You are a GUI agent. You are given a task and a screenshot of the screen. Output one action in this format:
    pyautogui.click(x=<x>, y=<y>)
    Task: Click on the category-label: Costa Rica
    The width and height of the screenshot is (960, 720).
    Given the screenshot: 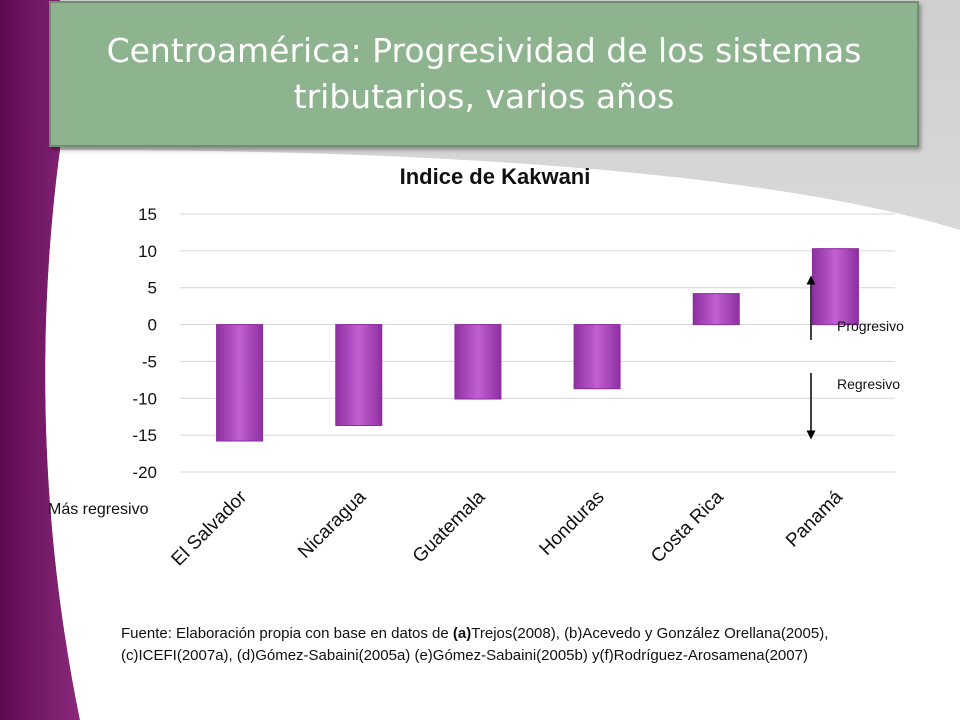 What is the action you would take?
    pyautogui.click(x=687, y=526)
    